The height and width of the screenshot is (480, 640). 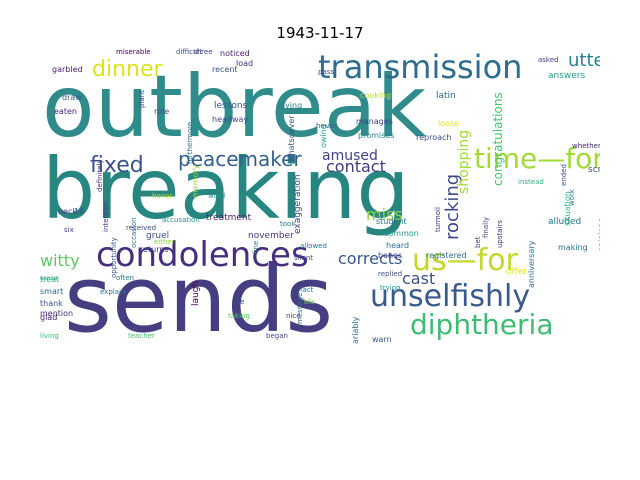 What do you see at coordinates (56, 313) in the screenshot?
I see `cloud-word-mention: mention` at bounding box center [56, 313].